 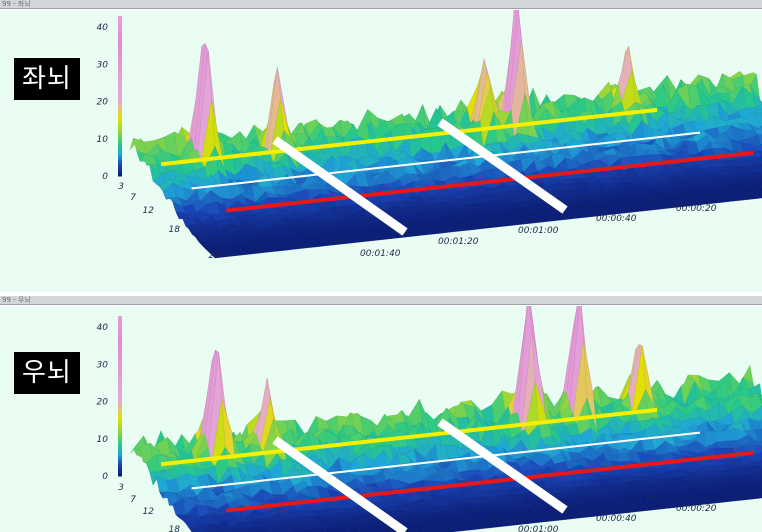 I want to click on frequency-tick-label: 28, so click(x=215, y=256).